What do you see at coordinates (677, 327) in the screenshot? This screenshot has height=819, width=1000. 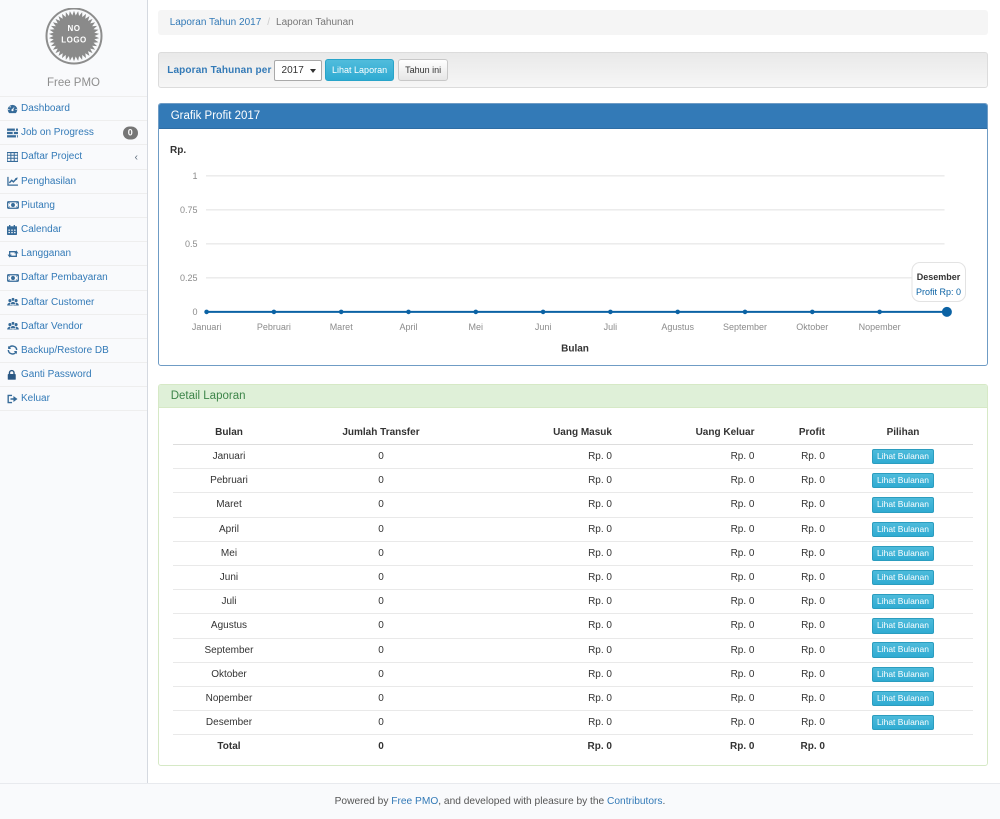 I see `svg-text: Agustus` at bounding box center [677, 327].